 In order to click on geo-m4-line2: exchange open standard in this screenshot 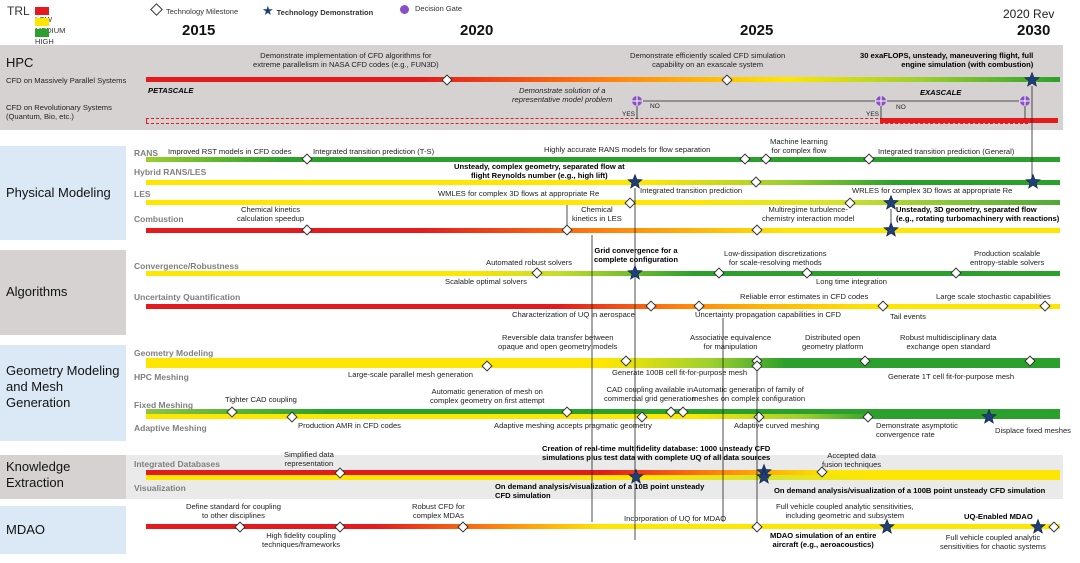, I will do `click(948, 346)`.